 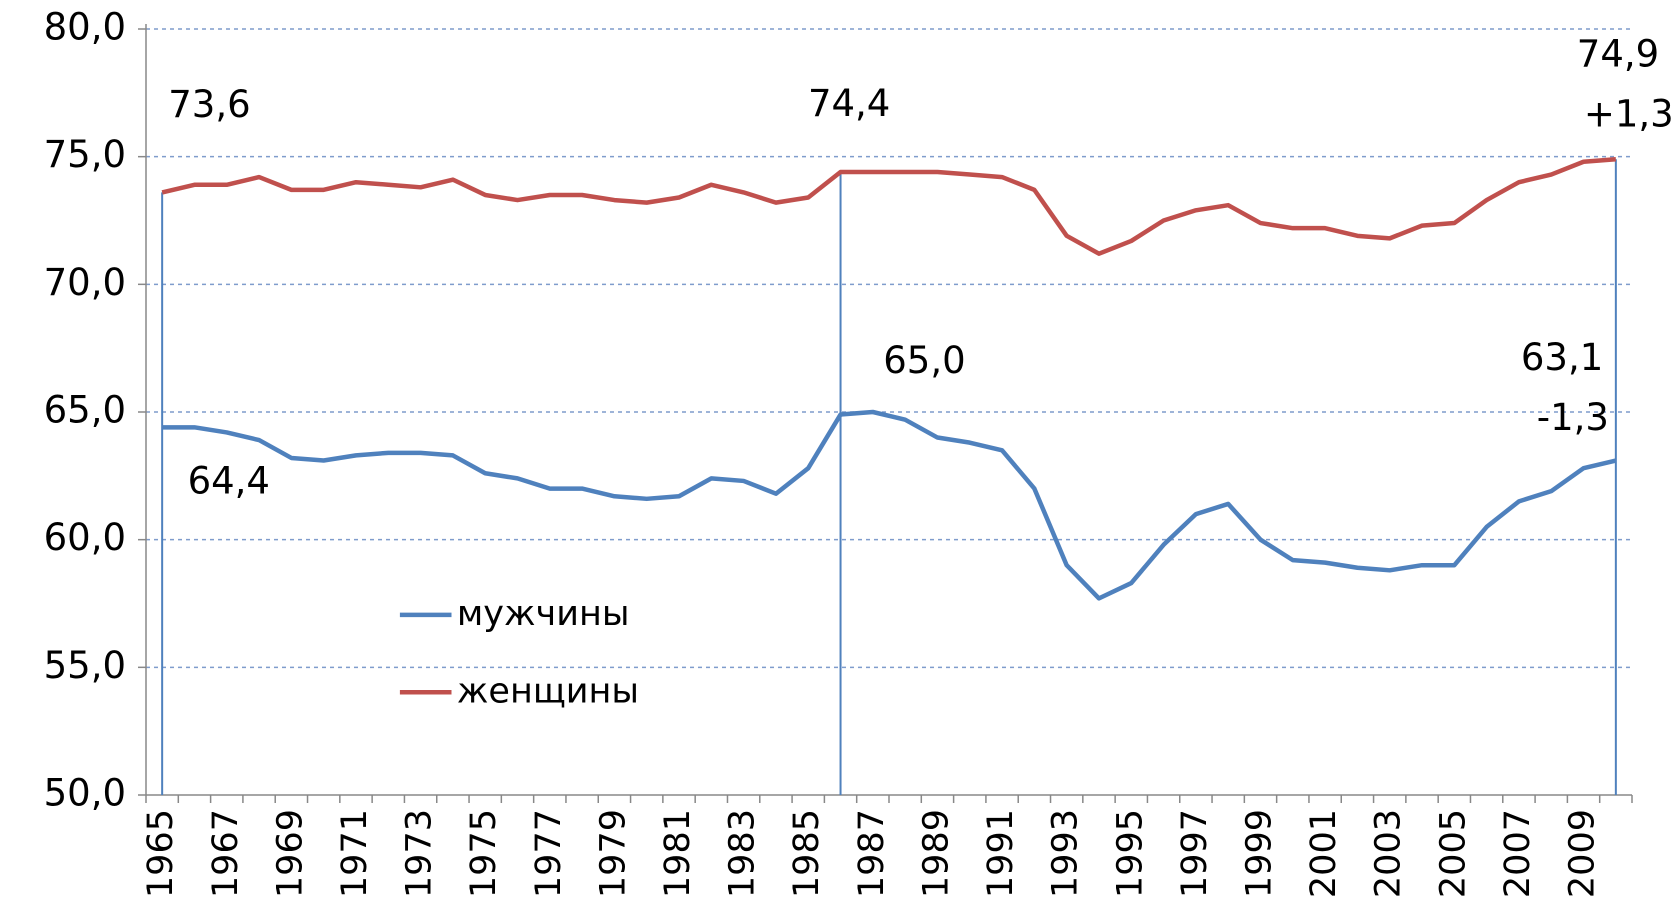 I want to click on x-tick-label: 1983, so click(x=743, y=853).